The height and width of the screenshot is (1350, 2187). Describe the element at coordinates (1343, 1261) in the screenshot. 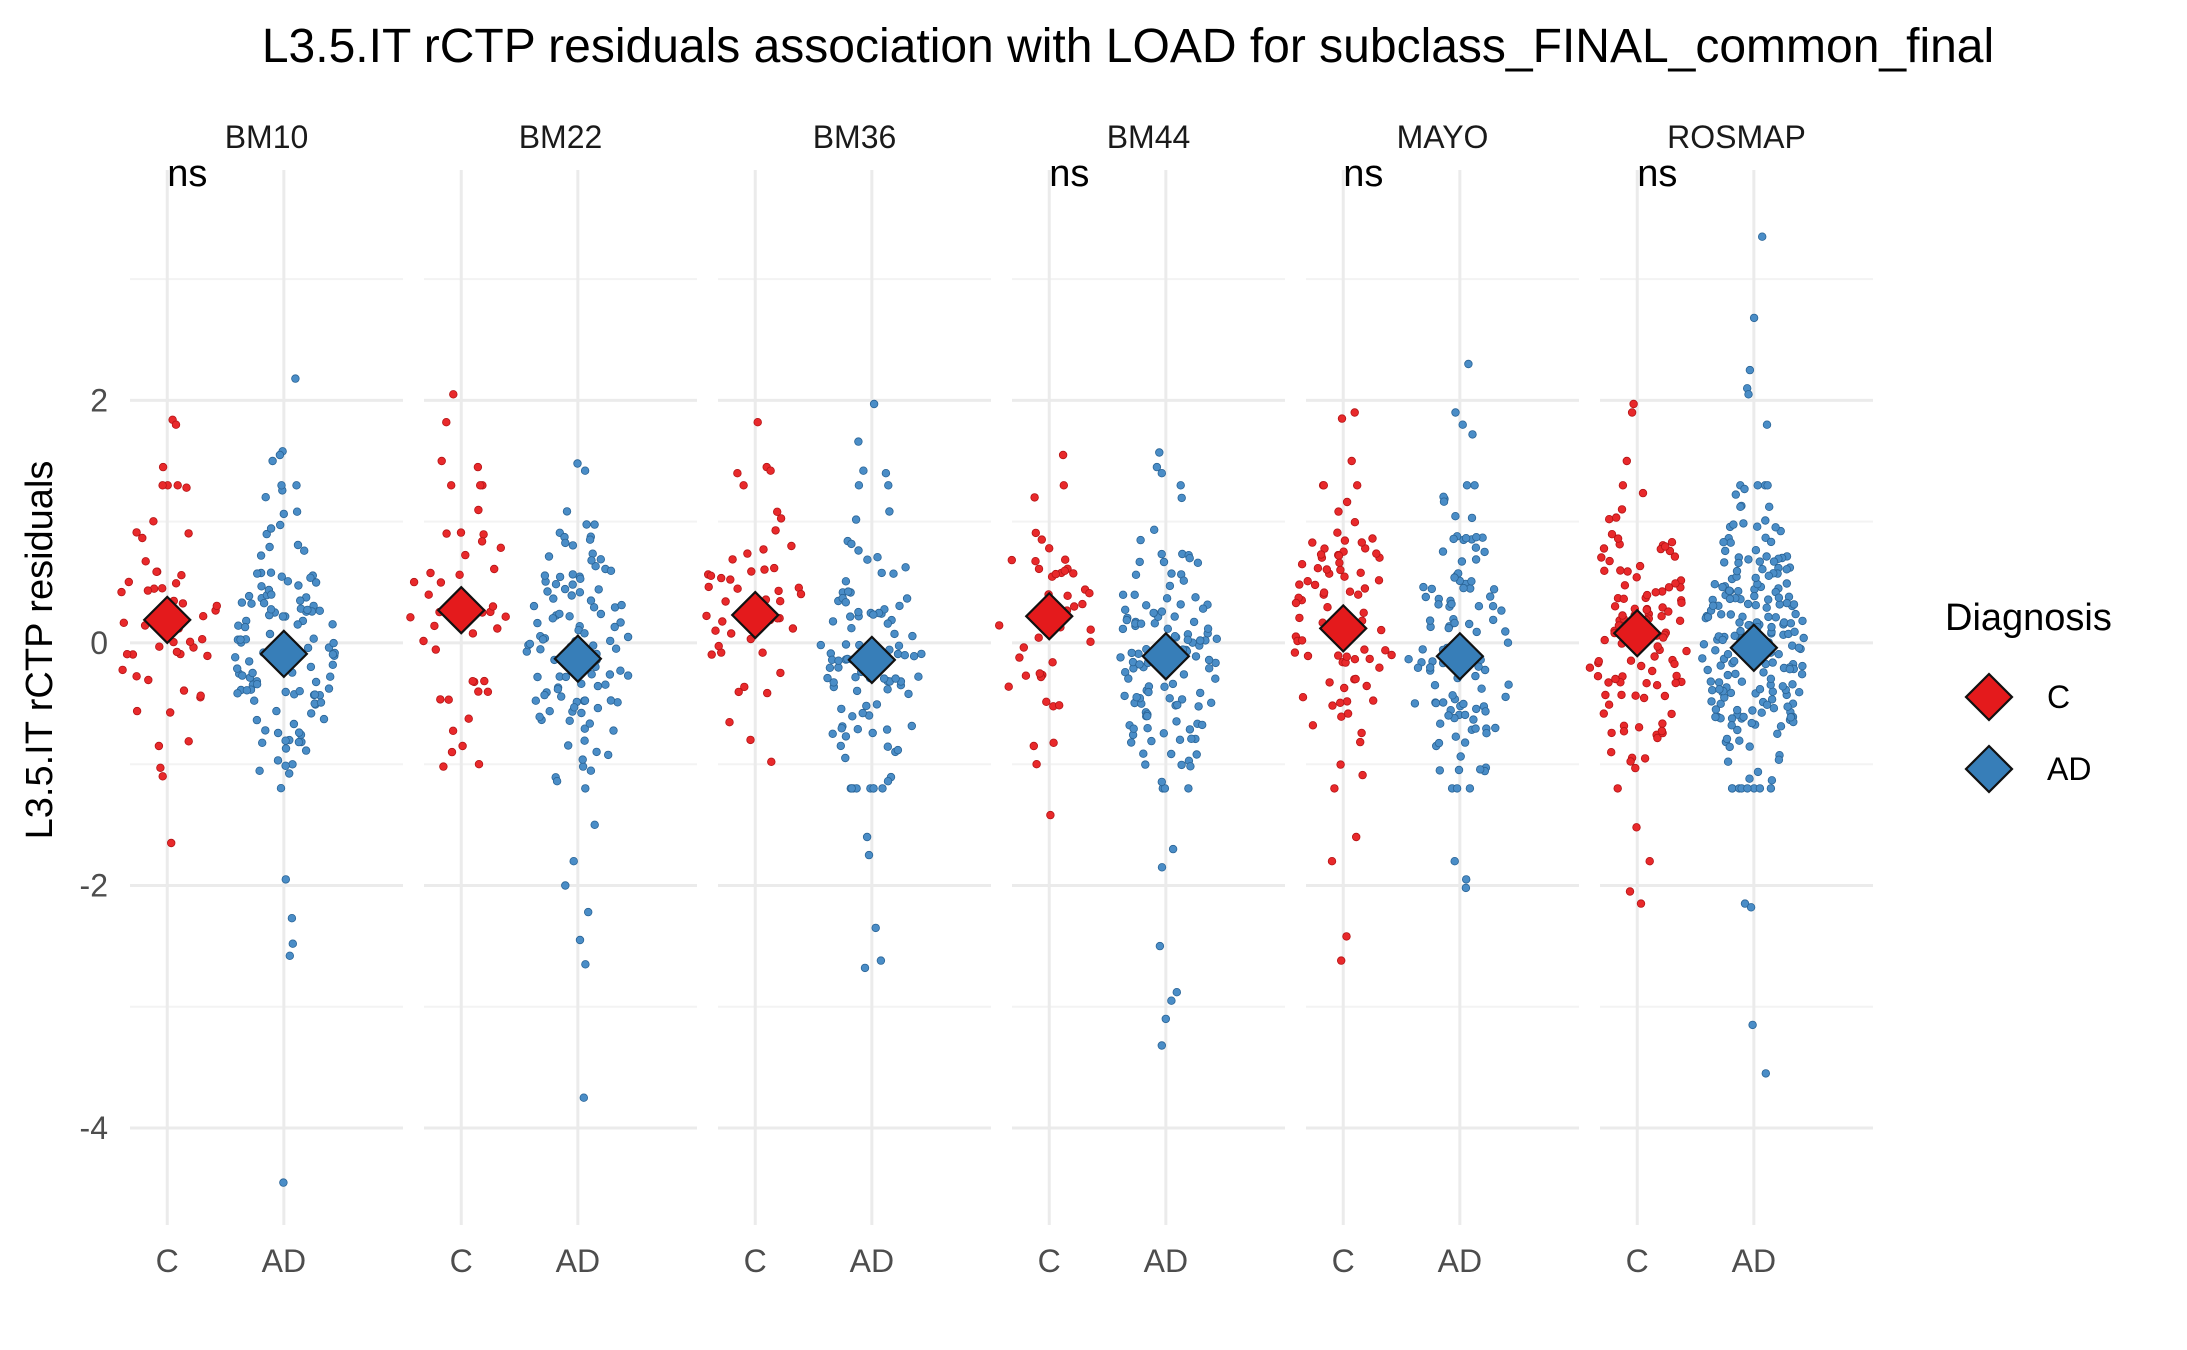

I see `x-tick-label: C` at that location.